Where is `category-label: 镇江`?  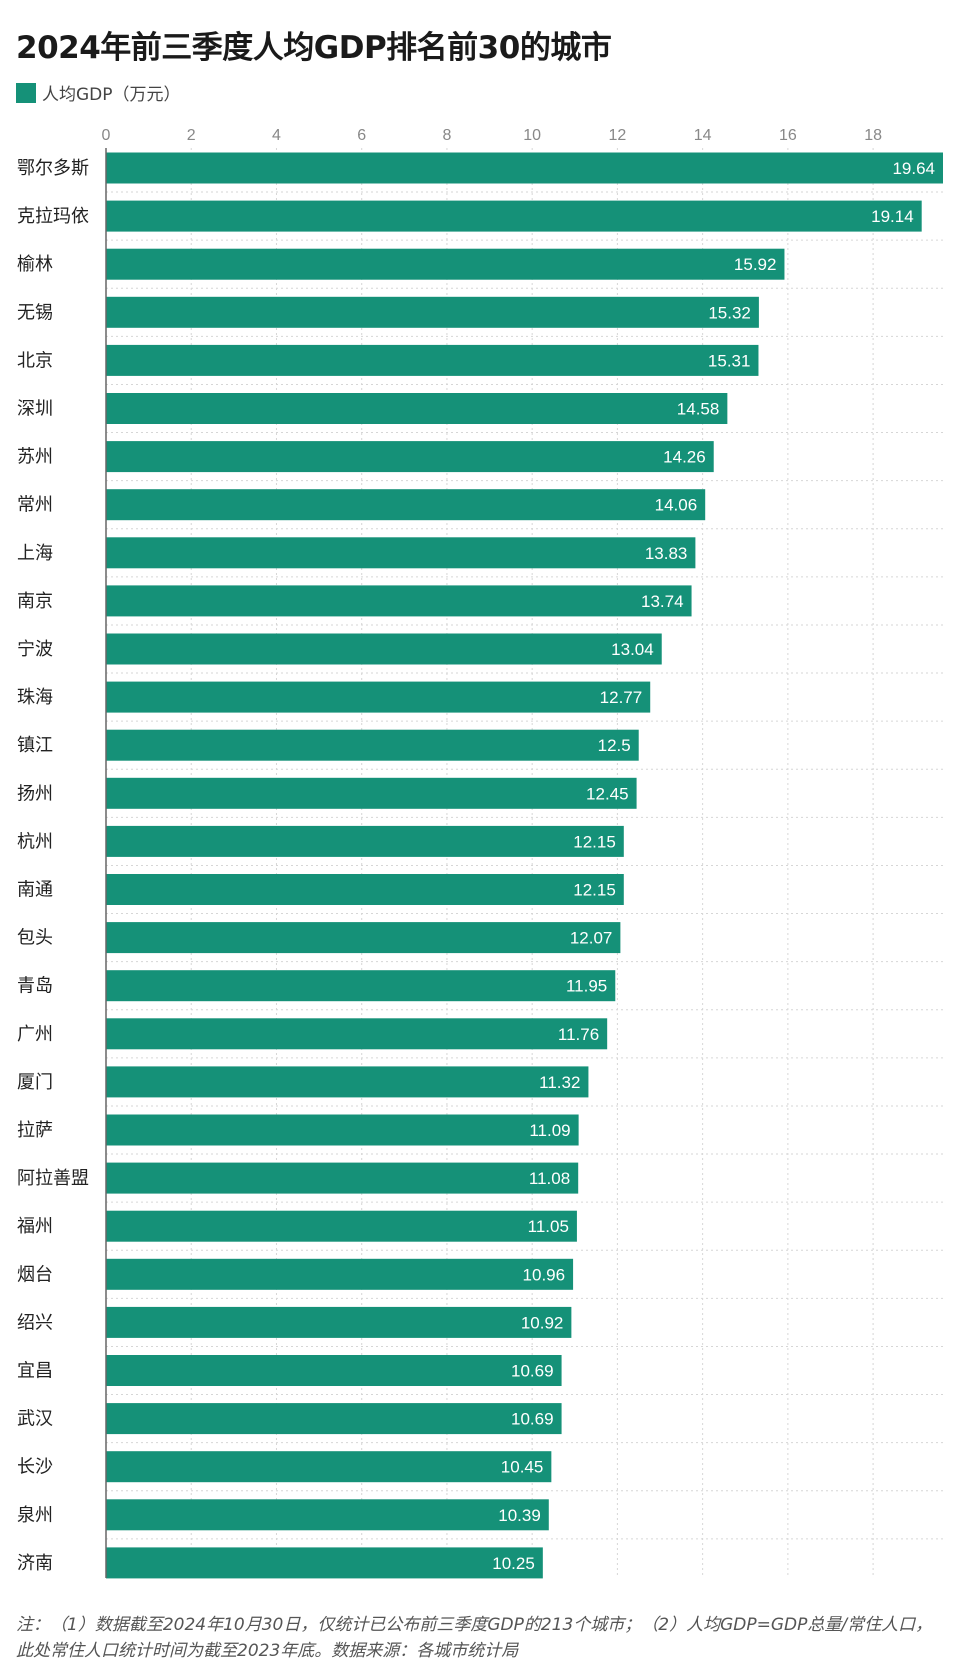 category-label: 镇江 is located at coordinates (35, 745).